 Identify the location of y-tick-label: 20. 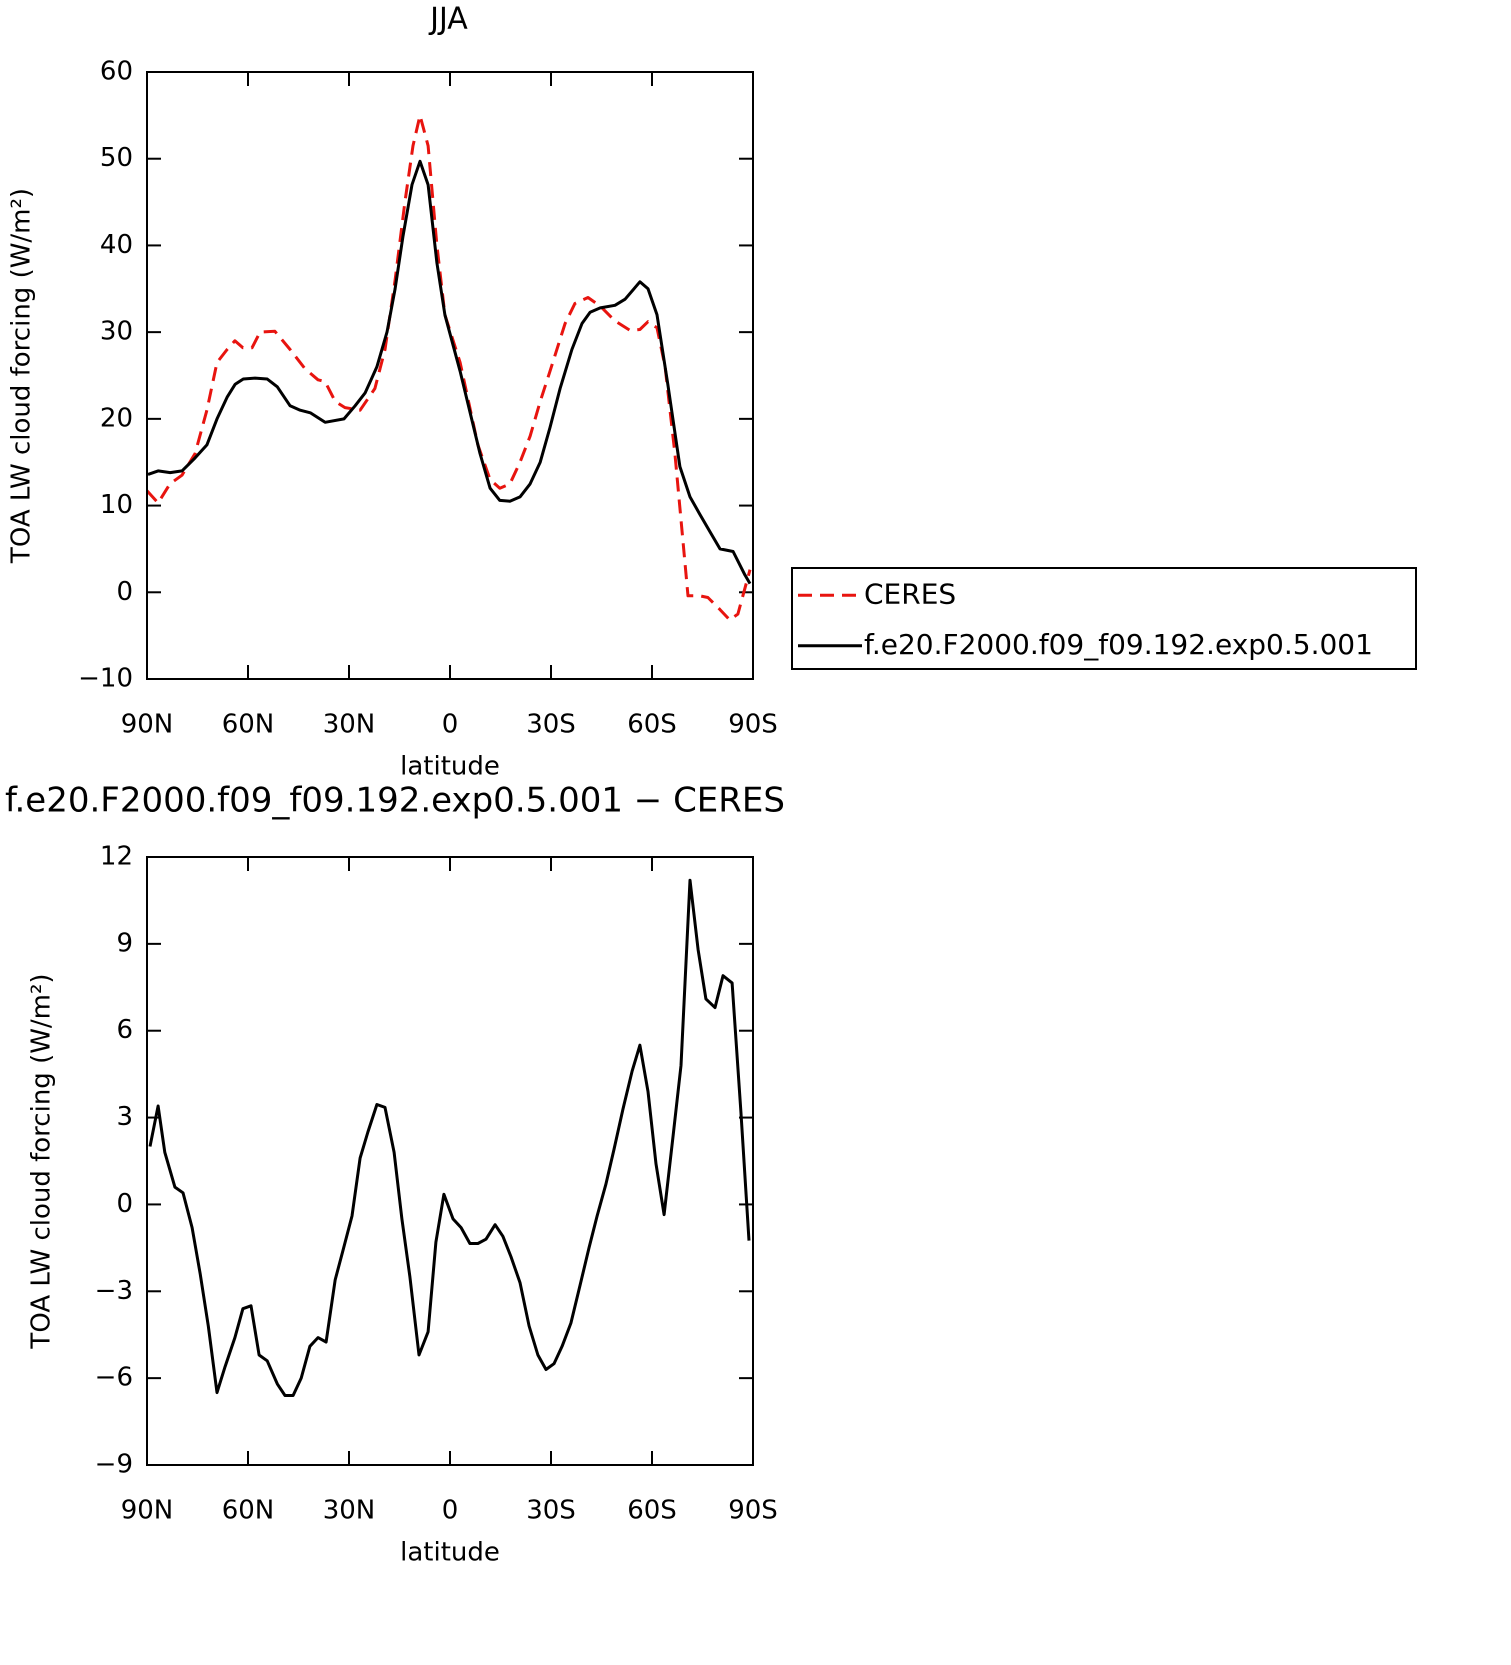
(116, 418).